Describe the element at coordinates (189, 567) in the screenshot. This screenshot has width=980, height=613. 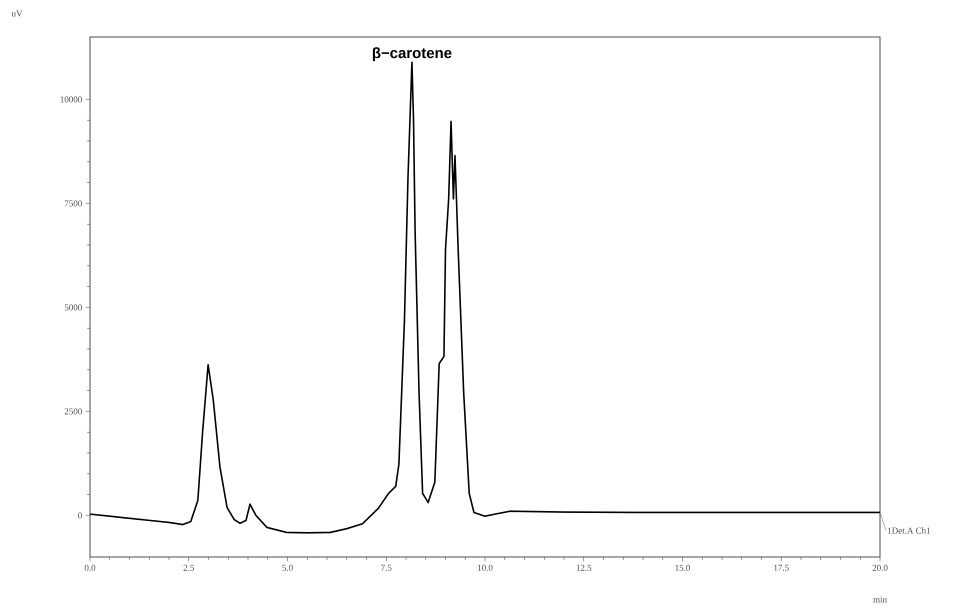
I see `x-tick-label: 2.5` at that location.